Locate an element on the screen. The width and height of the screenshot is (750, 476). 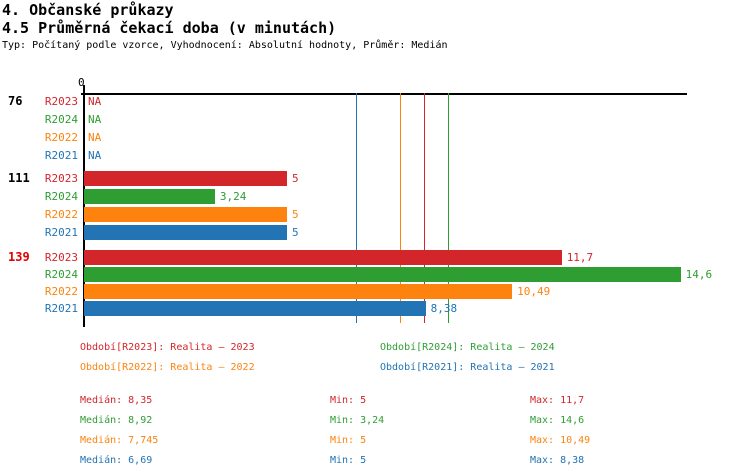
group-label: 111 is located at coordinates (19, 178).